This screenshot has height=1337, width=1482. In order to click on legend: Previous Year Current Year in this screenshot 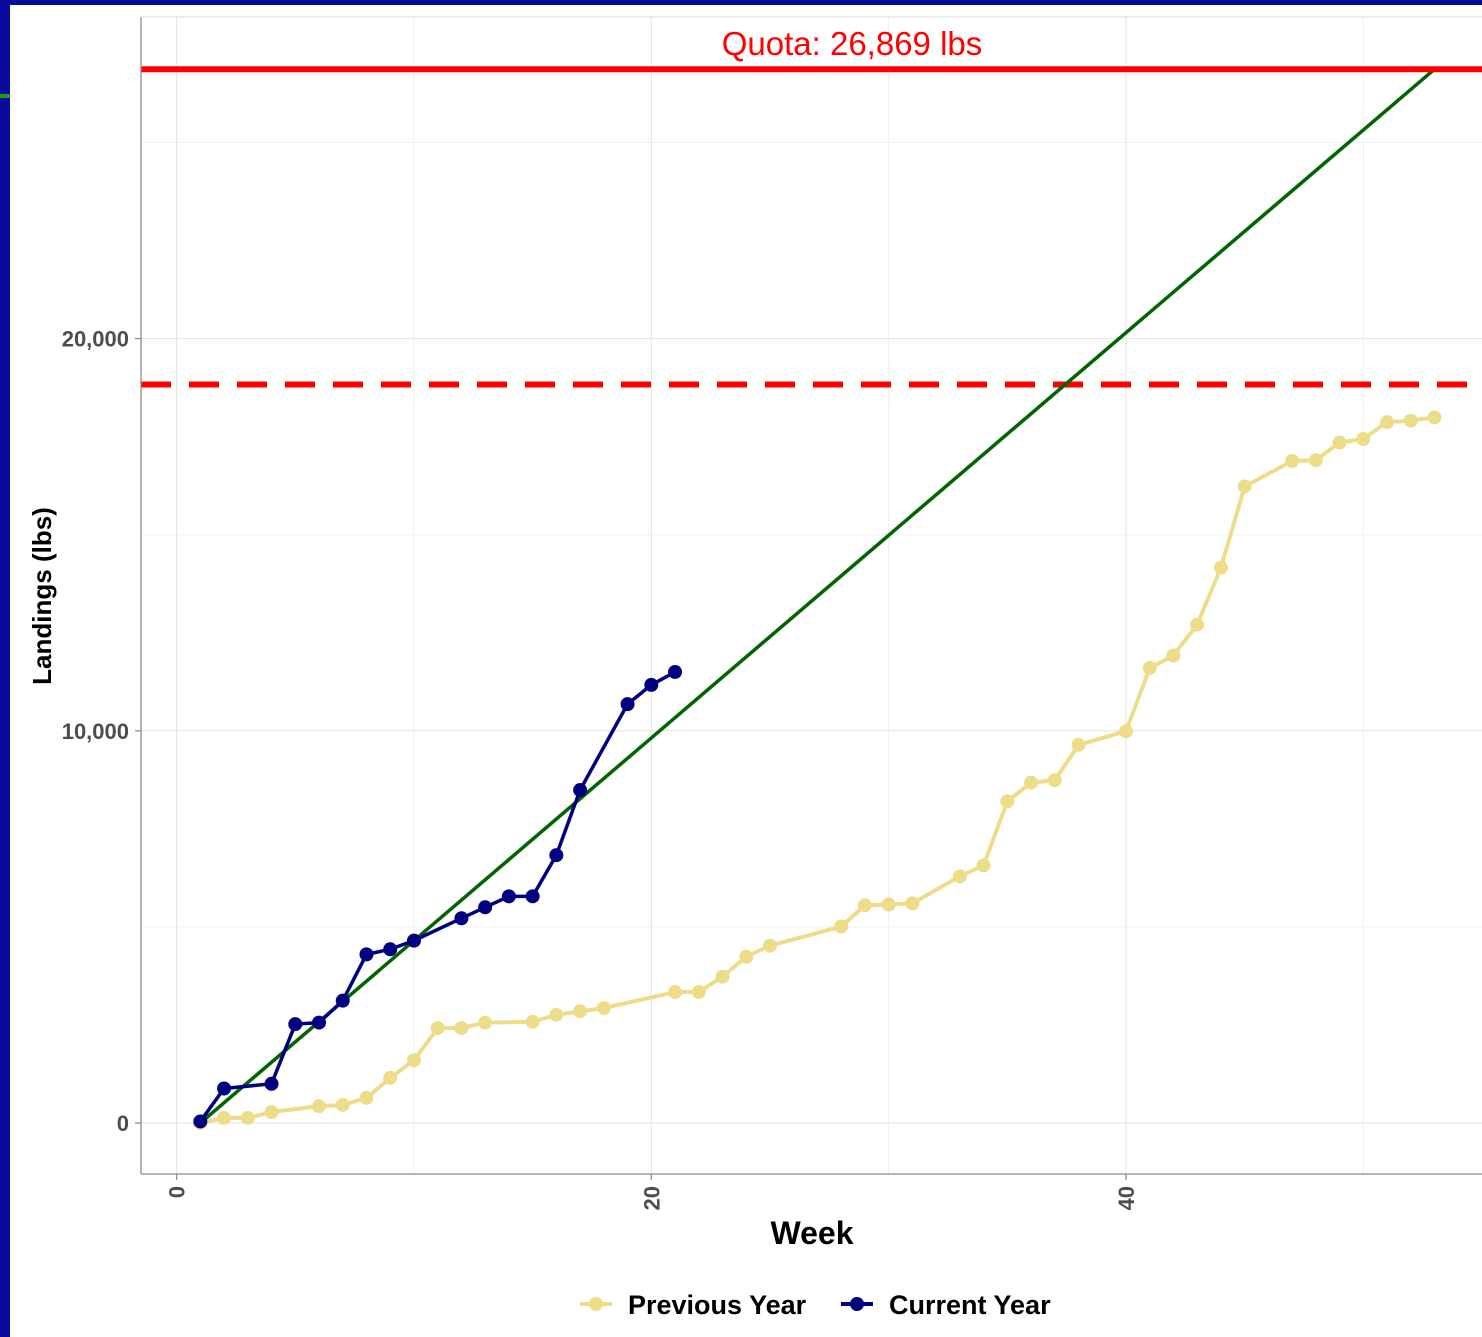, I will do `click(815, 1305)`.